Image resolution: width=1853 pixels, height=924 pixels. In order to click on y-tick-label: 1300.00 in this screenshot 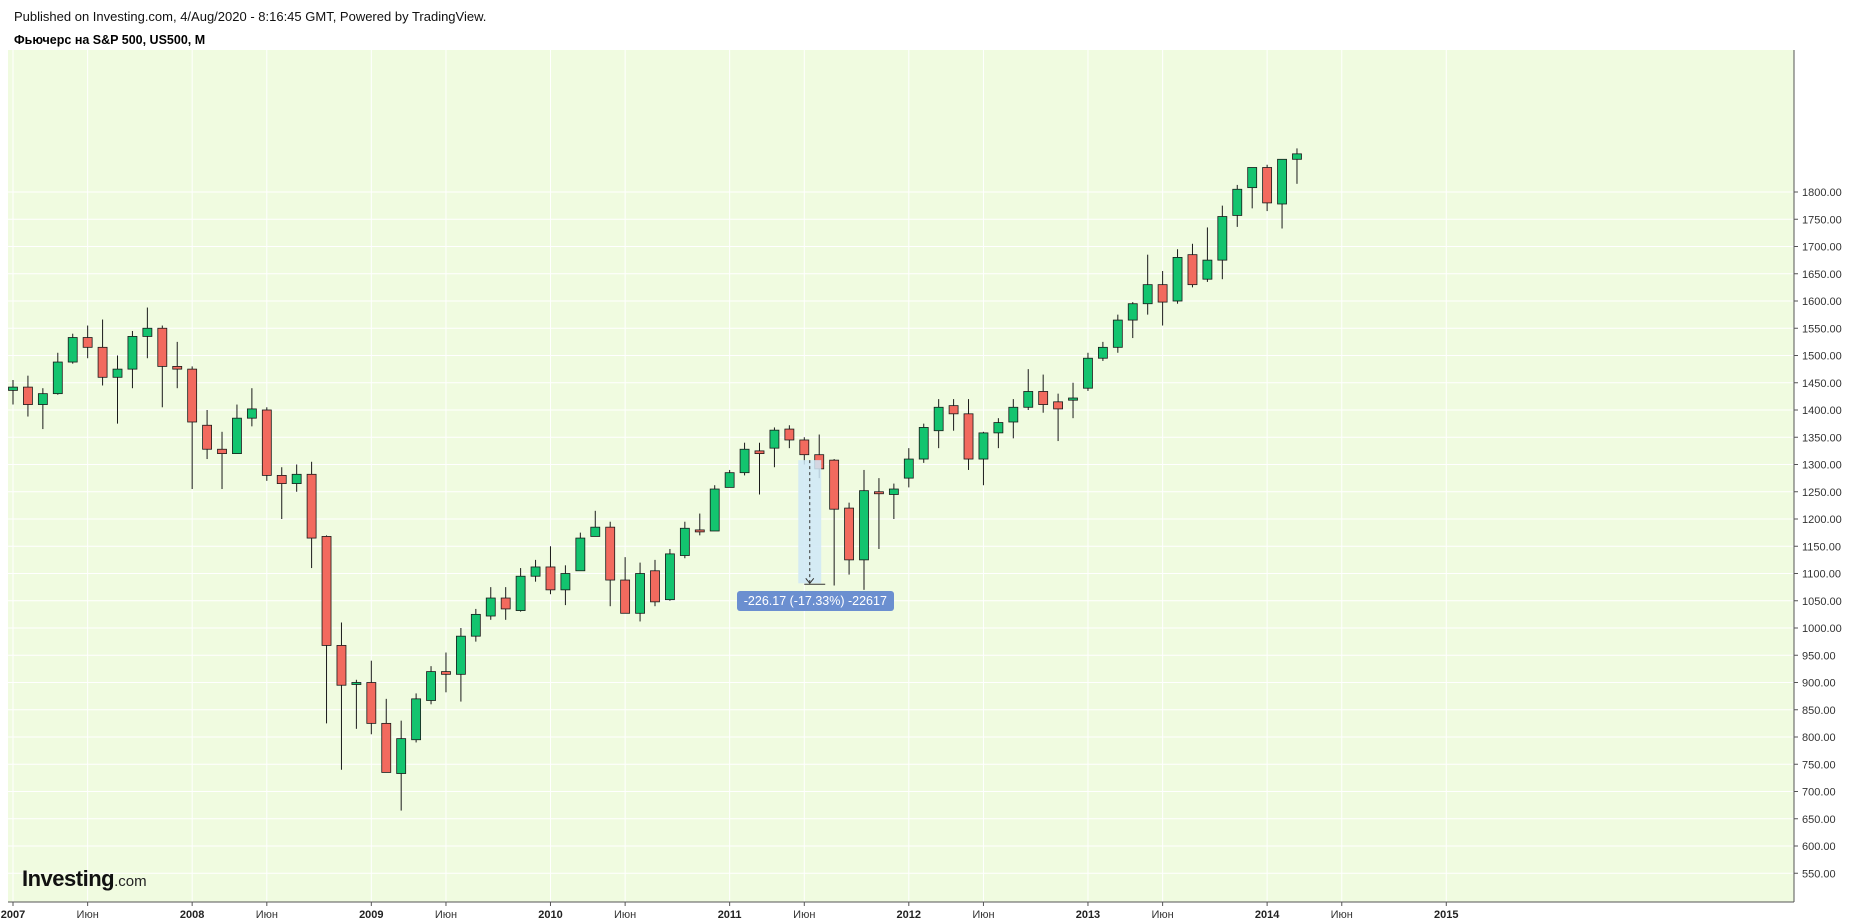, I will do `click(1822, 466)`.